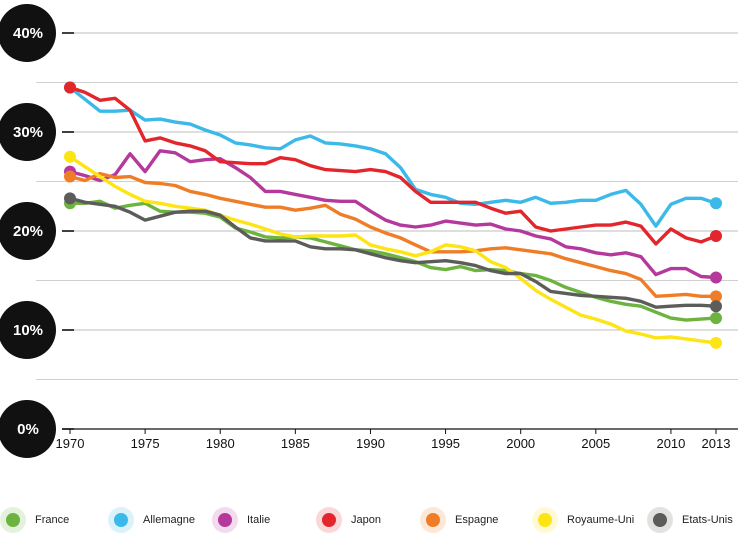  What do you see at coordinates (716, 277) in the screenshot?
I see `end-point-italie` at bounding box center [716, 277].